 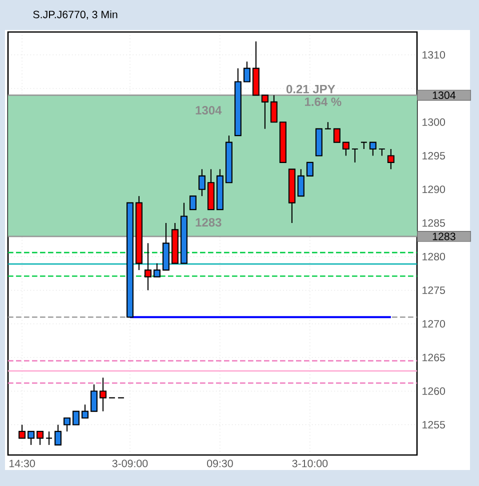 I want to click on y-tick-label: 1280, so click(x=434, y=256).